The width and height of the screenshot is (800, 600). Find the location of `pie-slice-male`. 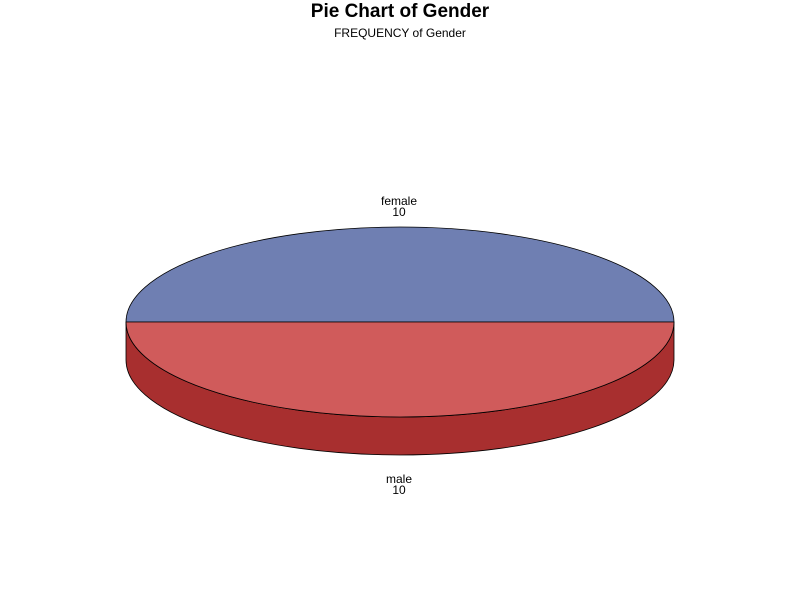

pie-slice-male is located at coordinates (400, 369).